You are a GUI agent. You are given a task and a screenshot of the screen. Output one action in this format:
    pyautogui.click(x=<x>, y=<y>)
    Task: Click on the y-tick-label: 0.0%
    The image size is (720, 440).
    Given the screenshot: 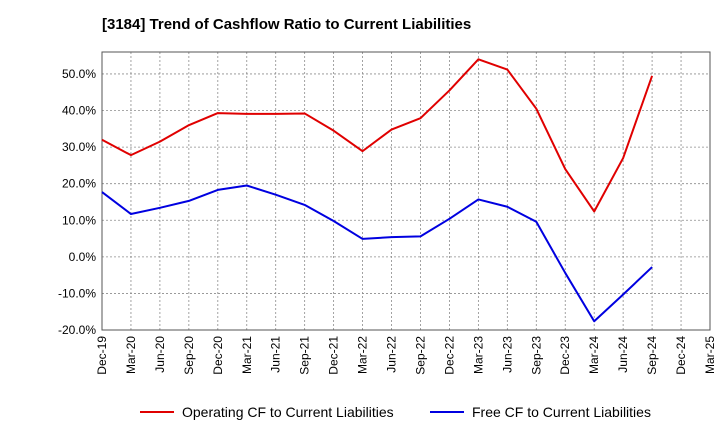 What is the action you would take?
    pyautogui.click(x=83, y=257)
    